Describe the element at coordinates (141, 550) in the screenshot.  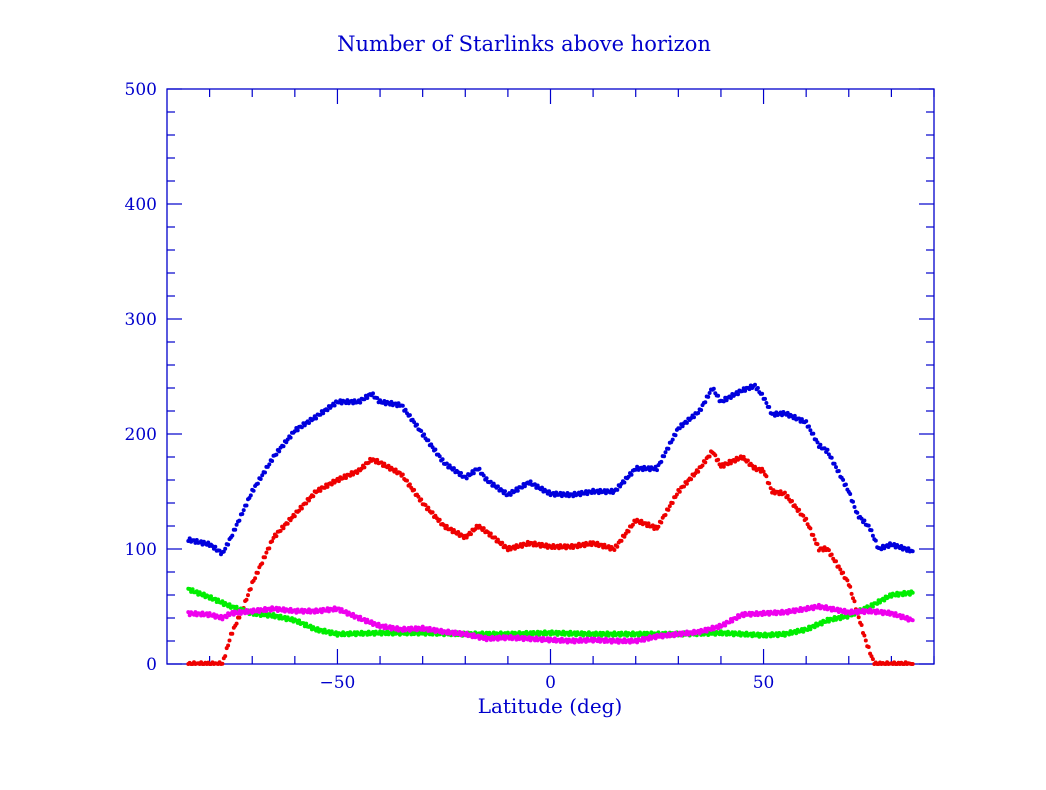
I see `y-tick-label: 100` at that location.